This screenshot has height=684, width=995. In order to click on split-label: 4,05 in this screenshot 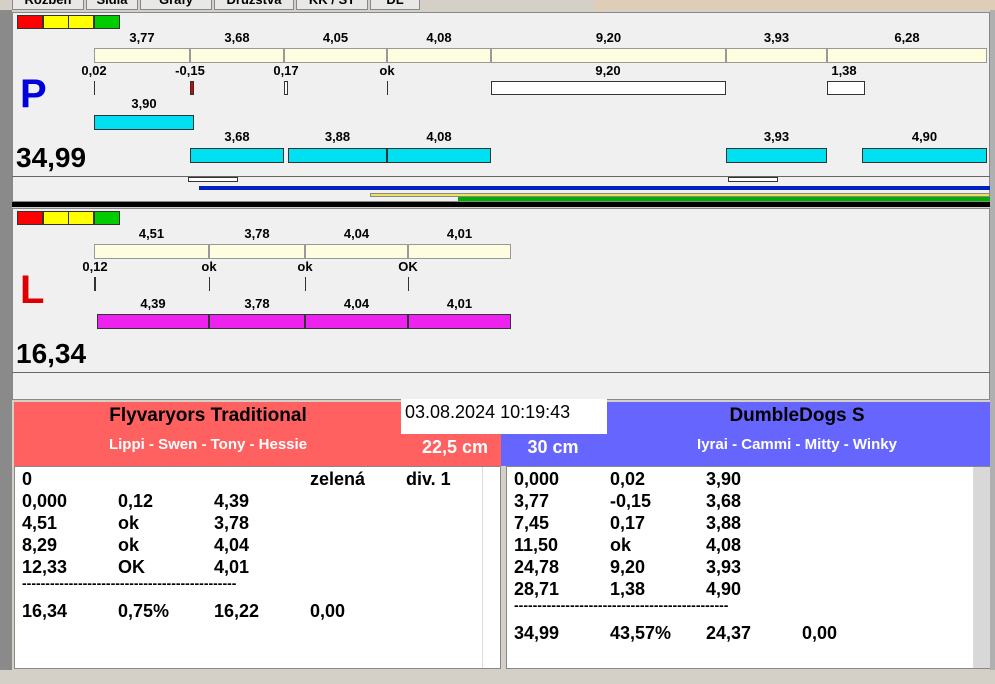, I will do `click(335, 37)`.